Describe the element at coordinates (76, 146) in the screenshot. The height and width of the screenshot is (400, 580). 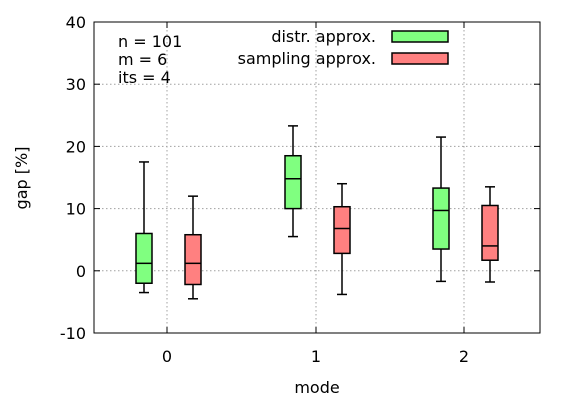
I see `y-tick-label: 20` at that location.